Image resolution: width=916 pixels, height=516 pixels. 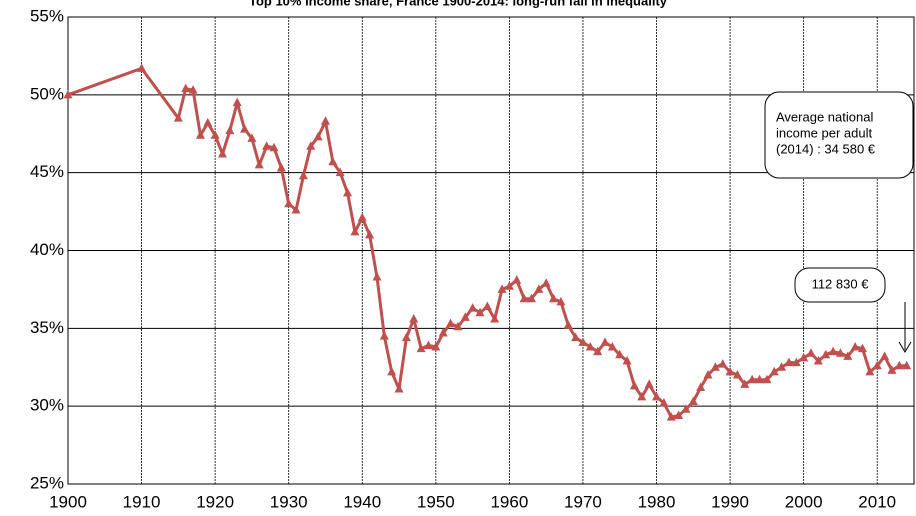 What do you see at coordinates (47, 249) in the screenshot?
I see `y-tick-label: 40%` at bounding box center [47, 249].